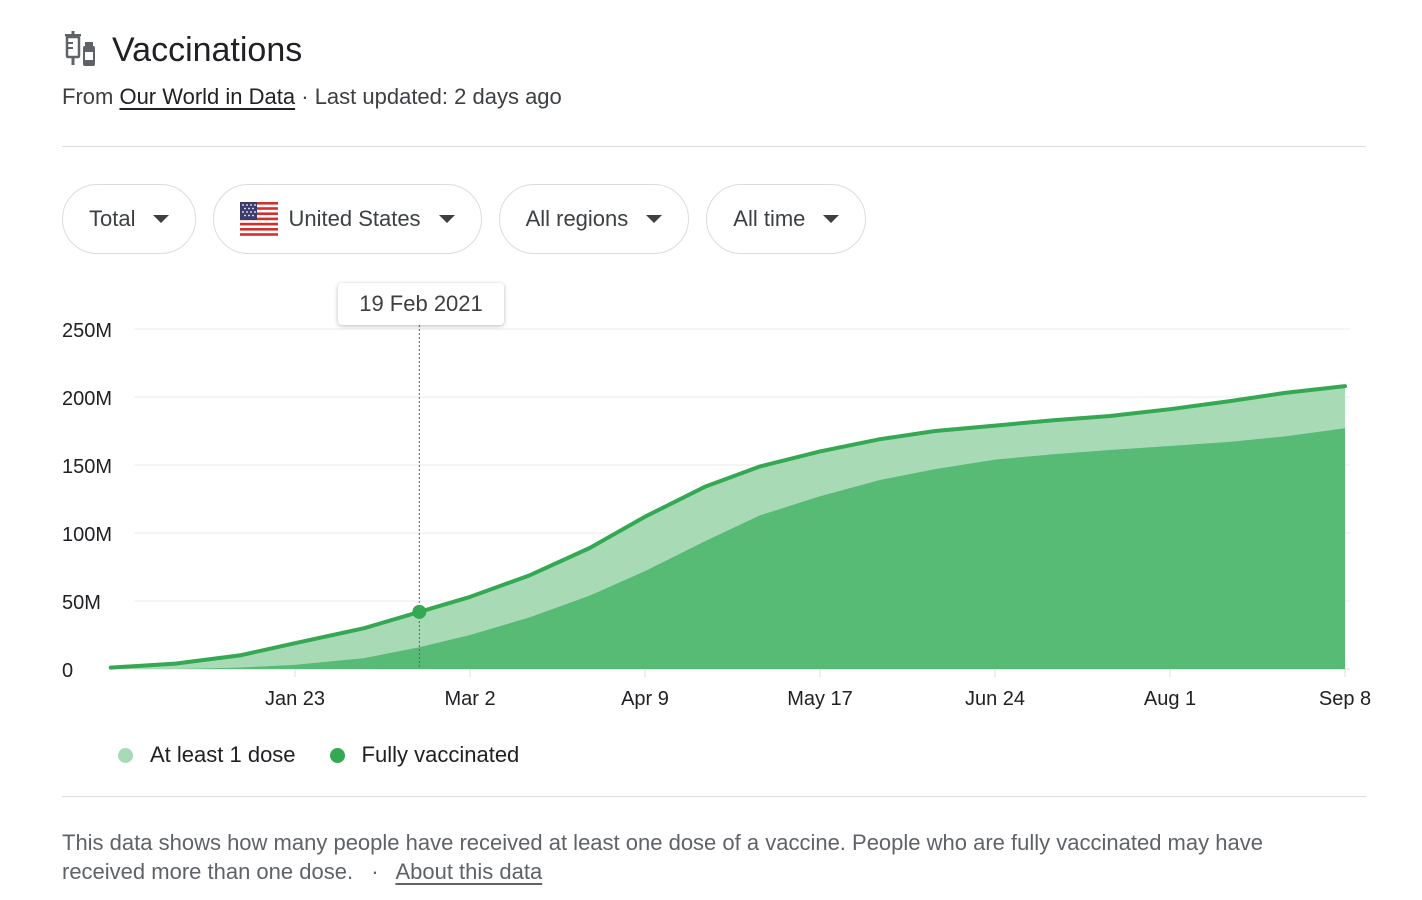 This screenshot has width=1422, height=900. Describe the element at coordinates (820, 699) in the screenshot. I see `x-tick-label: May 17` at that location.